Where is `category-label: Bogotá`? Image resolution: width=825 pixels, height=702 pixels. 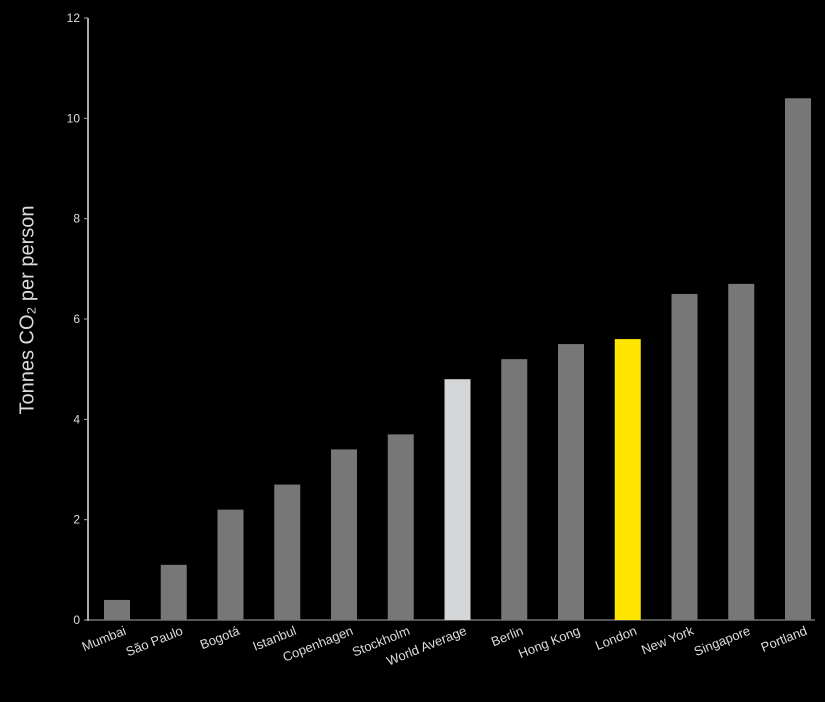
category-label: Bogotá is located at coordinates (220, 638).